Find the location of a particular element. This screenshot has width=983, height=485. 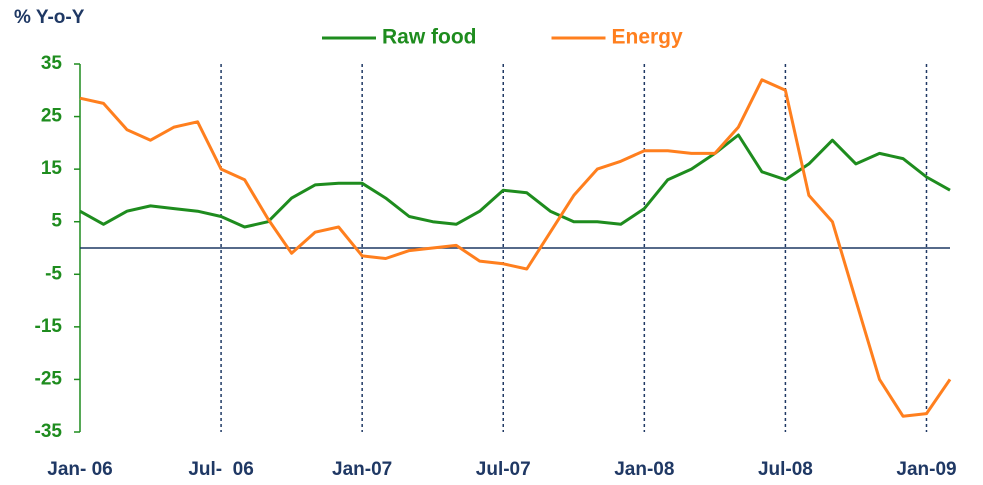

x-tick-label: Jul-08 is located at coordinates (785, 469).